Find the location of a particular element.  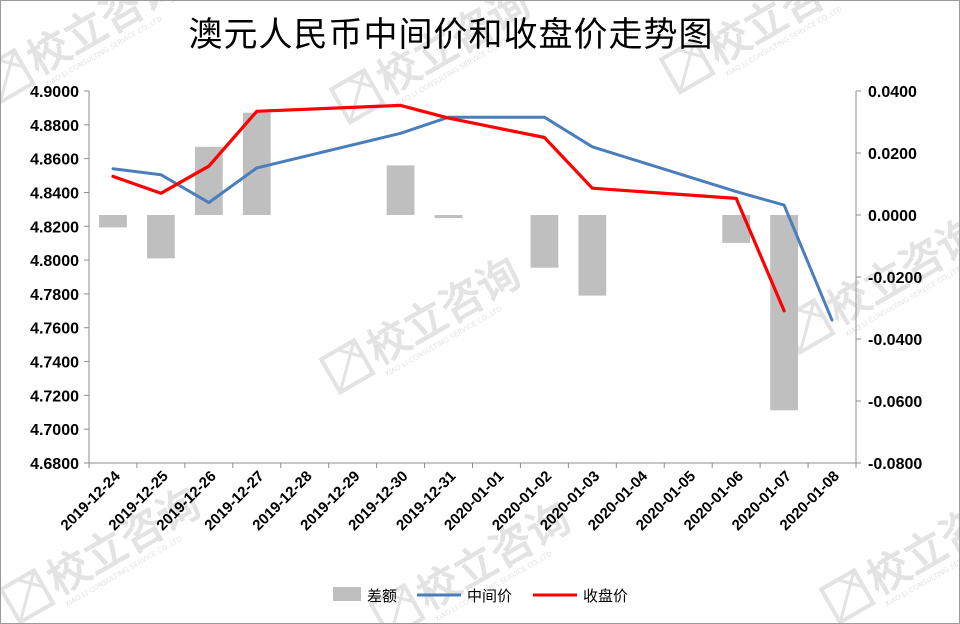

y-left-tick-label: 4.8200 is located at coordinates (54, 227).